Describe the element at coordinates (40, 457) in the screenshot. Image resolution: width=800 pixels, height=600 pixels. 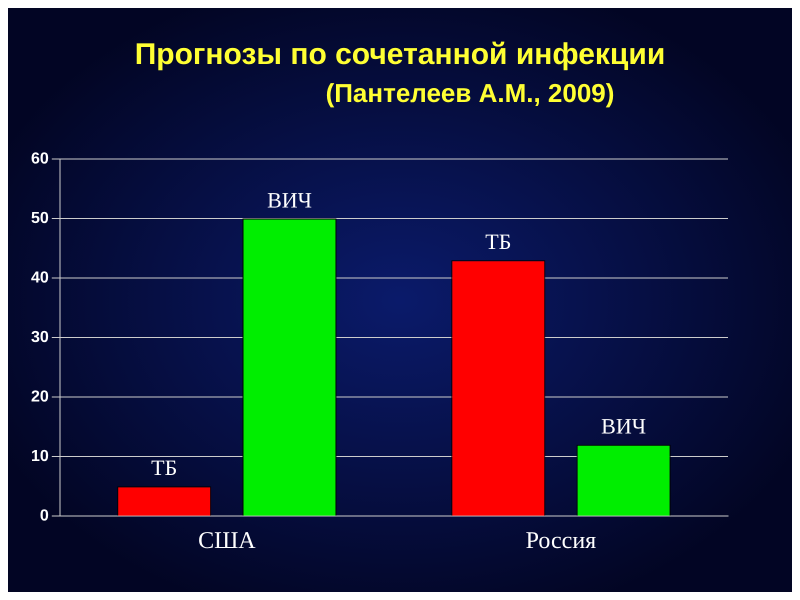
I see `y-tick-label: 10` at that location.